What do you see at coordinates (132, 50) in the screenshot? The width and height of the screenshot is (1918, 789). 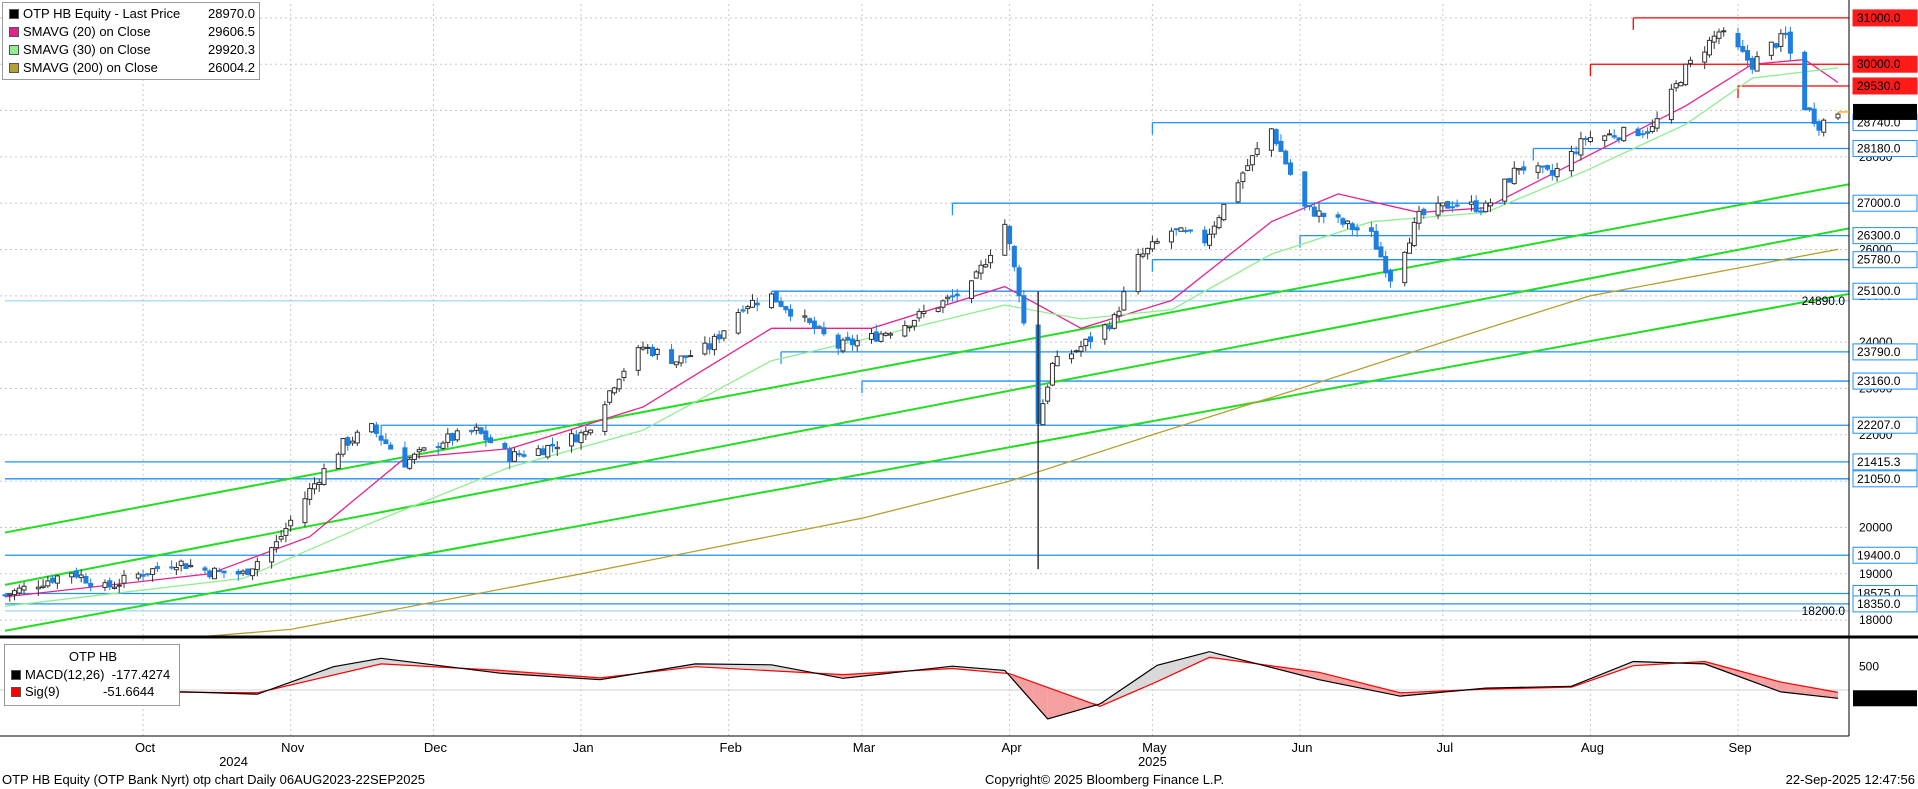 I see `legend-row-sma30: SMAVG (30) on Close 29920.3` at bounding box center [132, 50].